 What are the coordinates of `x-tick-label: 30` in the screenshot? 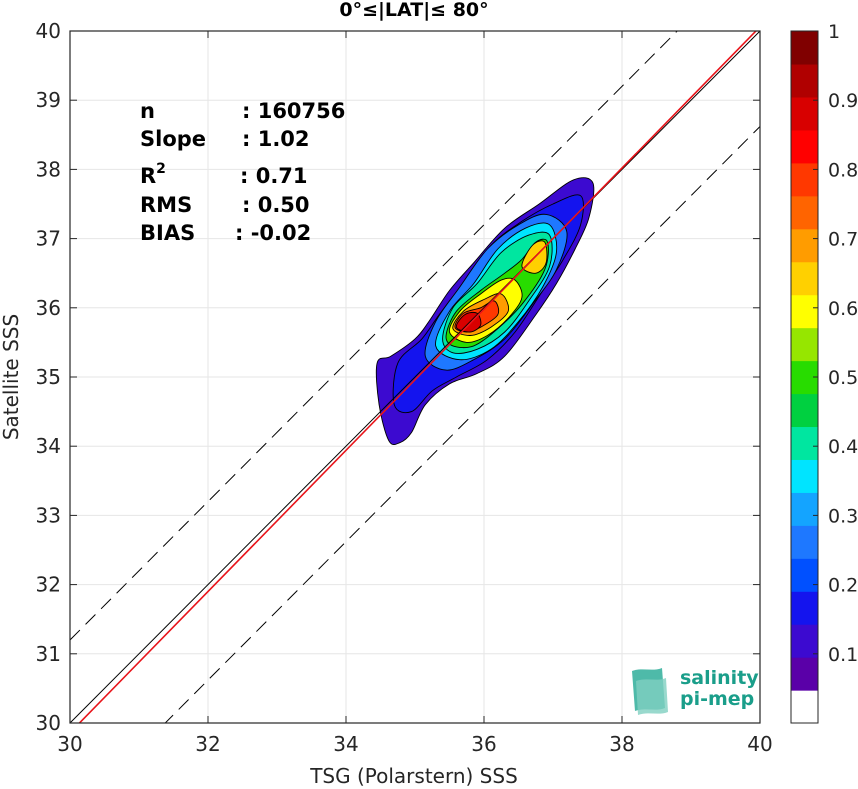 It's located at (69, 744).